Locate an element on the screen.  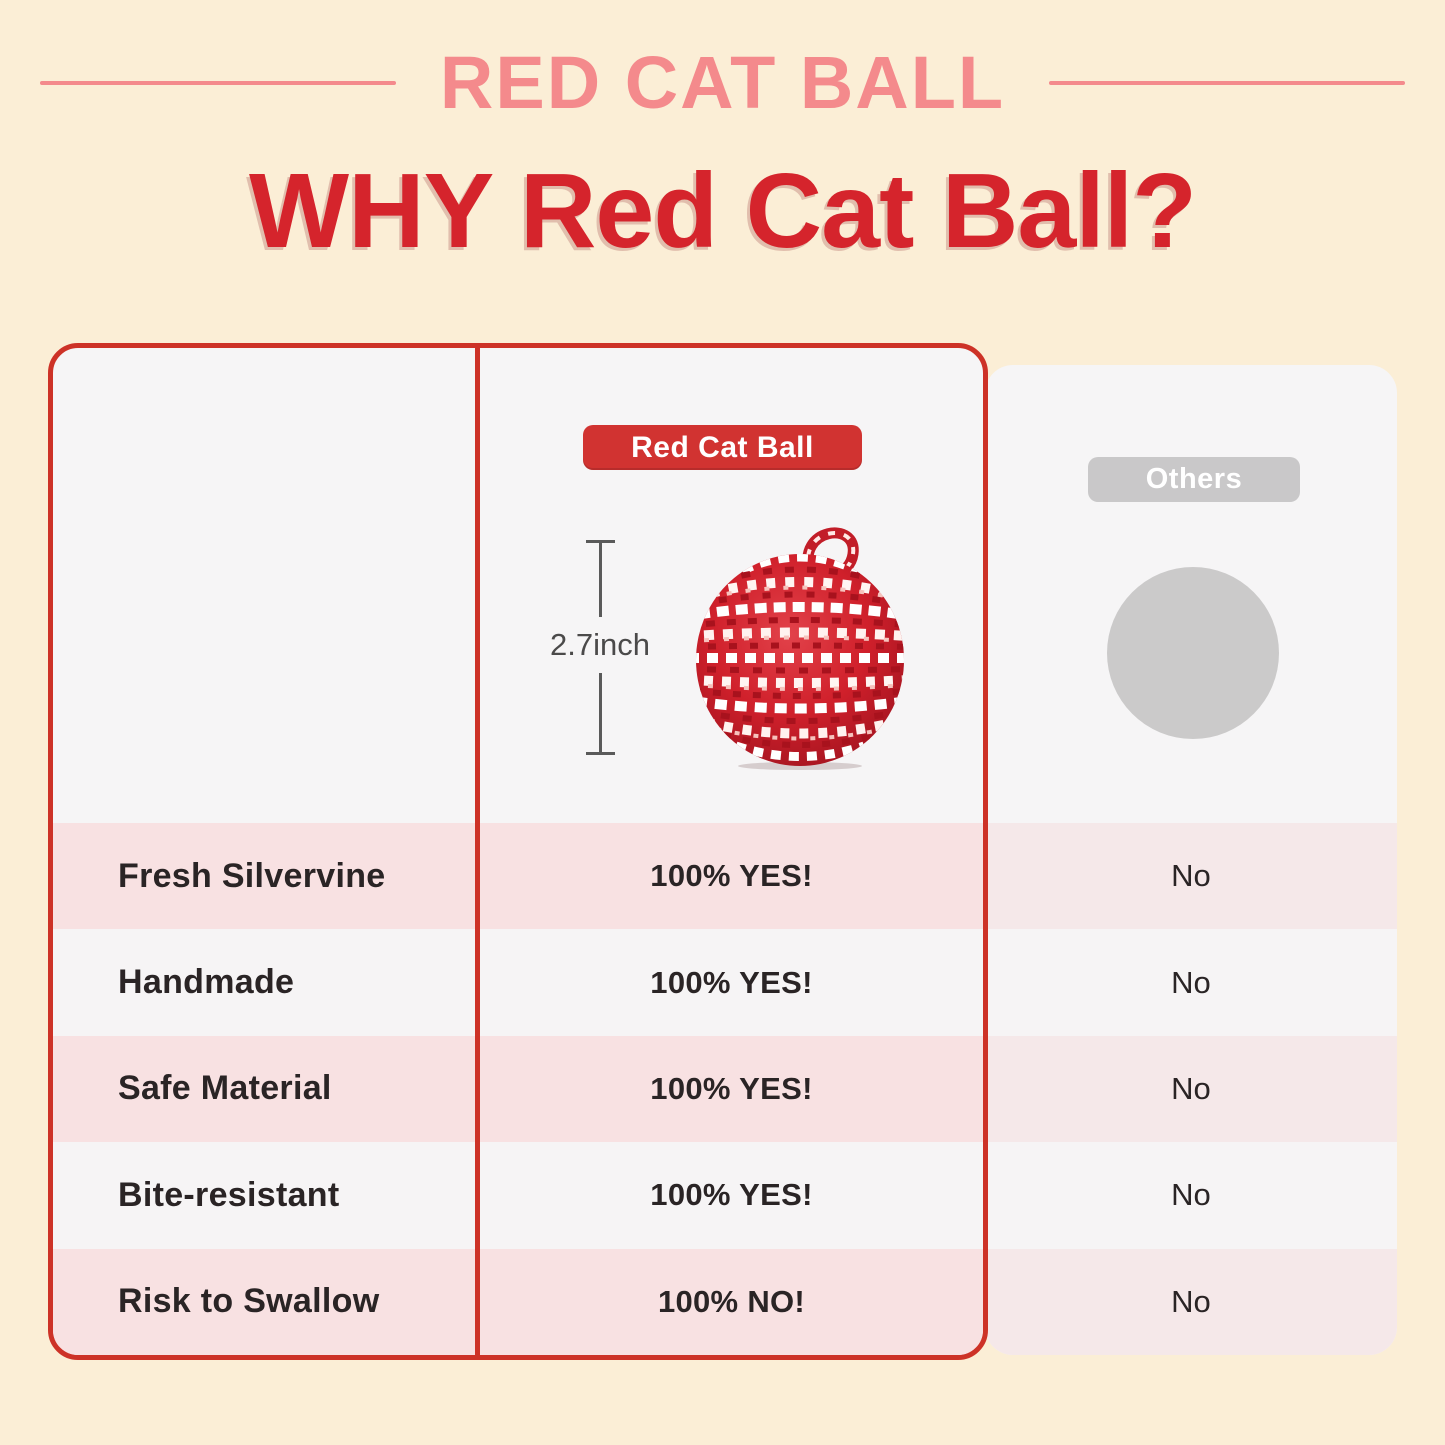
eyebrow-row: RED CAT BALL is located at coordinates (723, 82).